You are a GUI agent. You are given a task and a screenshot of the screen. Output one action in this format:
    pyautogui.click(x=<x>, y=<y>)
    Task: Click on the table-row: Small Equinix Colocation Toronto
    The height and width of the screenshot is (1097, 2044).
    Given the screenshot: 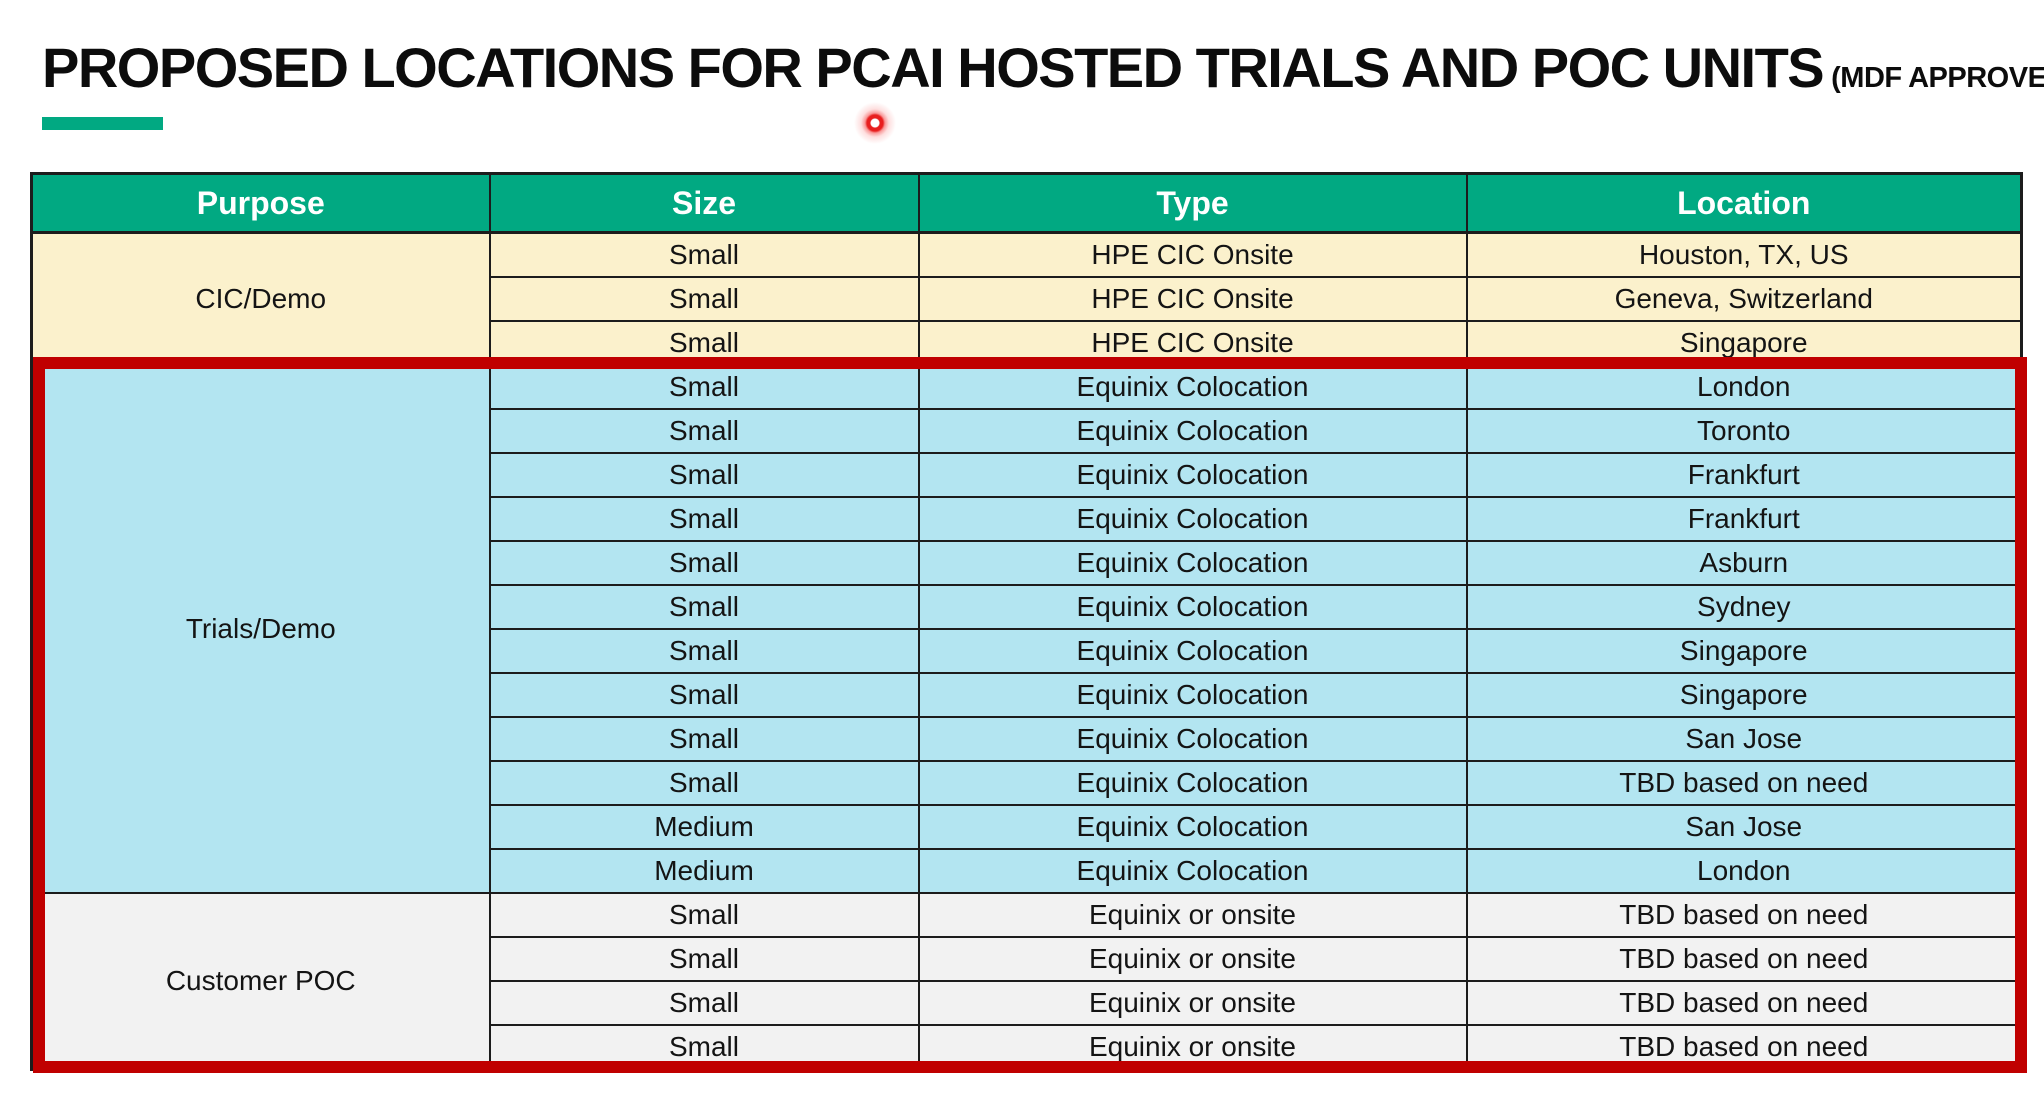 What is the action you would take?
    pyautogui.click(x=1027, y=431)
    